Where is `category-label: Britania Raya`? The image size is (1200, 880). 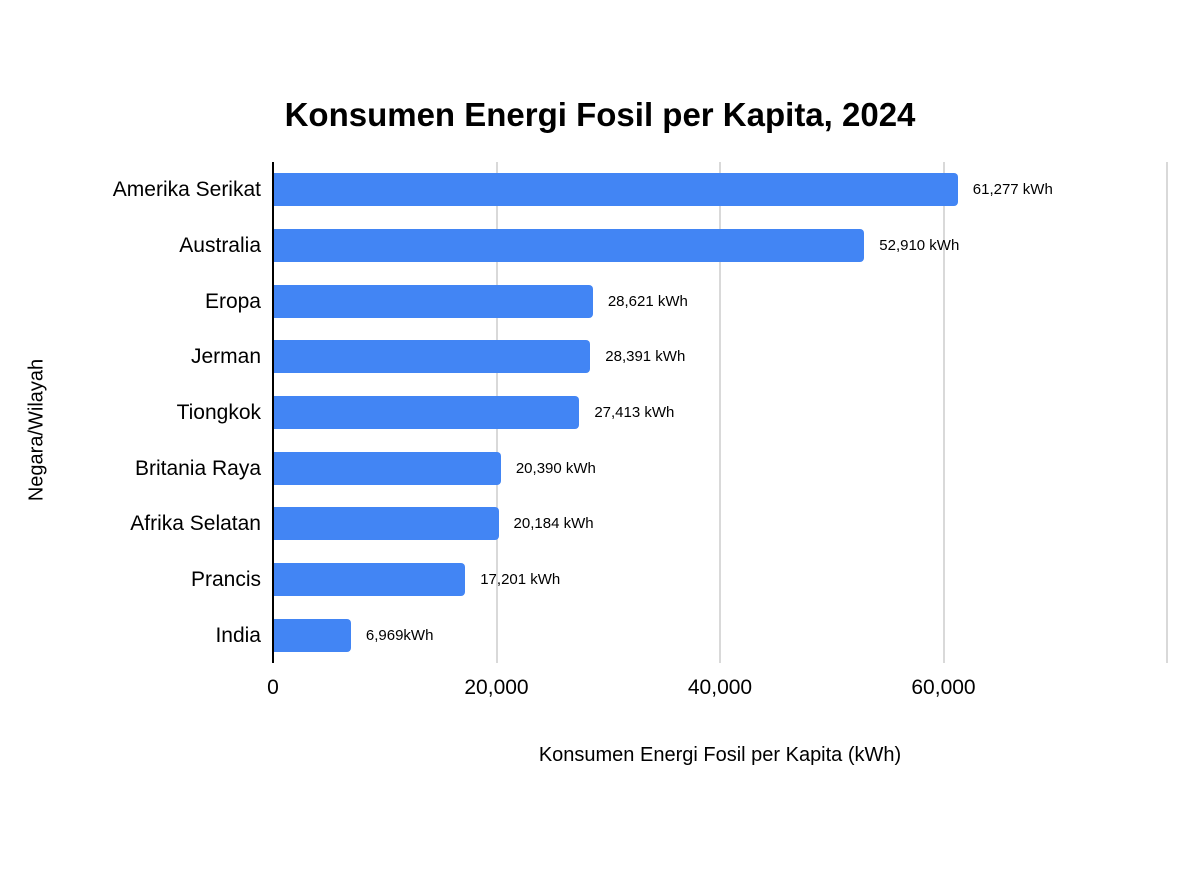 category-label: Britania Raya is located at coordinates (197, 468).